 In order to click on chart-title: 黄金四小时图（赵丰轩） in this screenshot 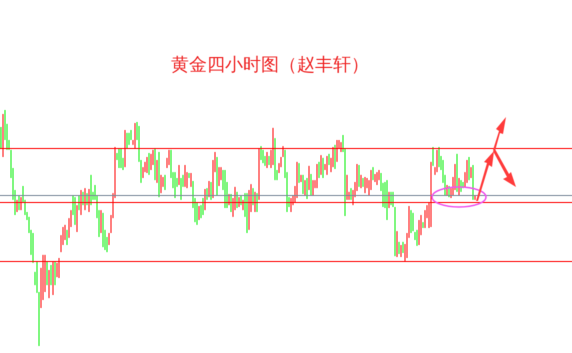, I will do `click(270, 65)`.